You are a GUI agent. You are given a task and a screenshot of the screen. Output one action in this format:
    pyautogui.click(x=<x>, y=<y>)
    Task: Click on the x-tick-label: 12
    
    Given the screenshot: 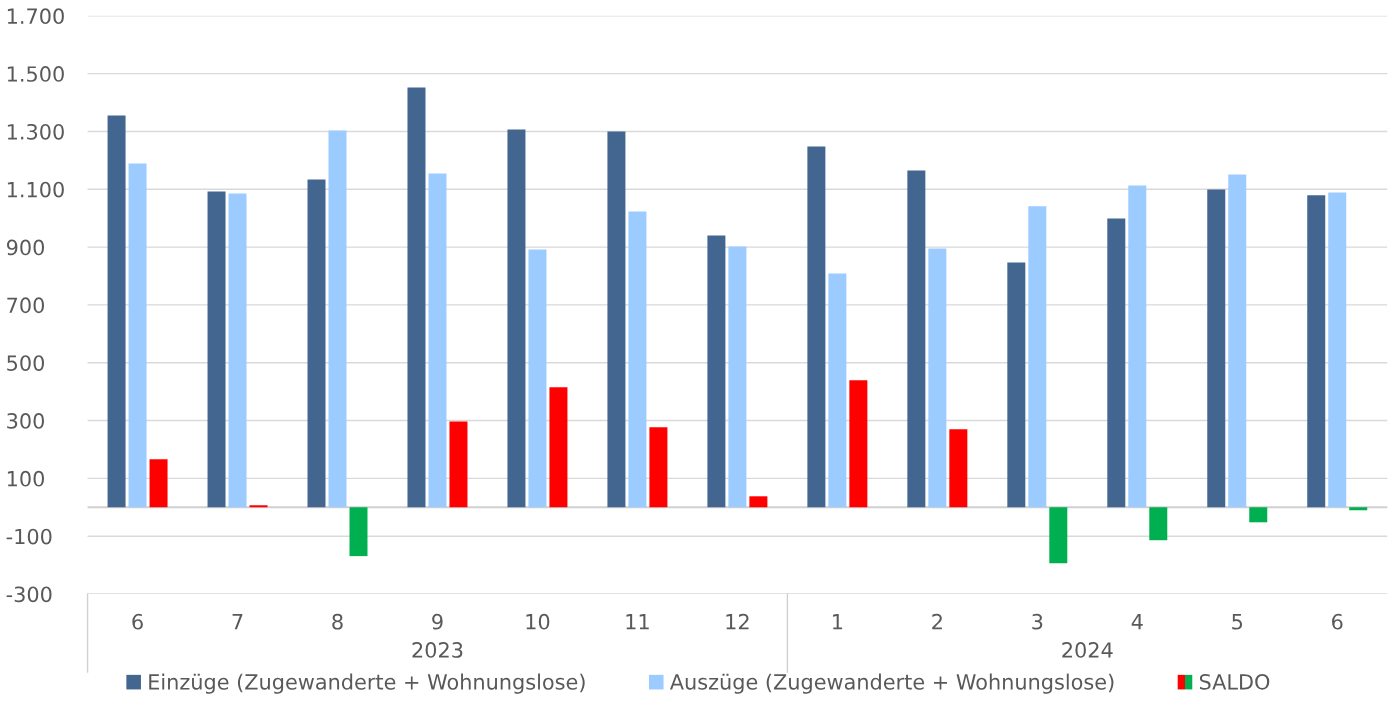 What is the action you would take?
    pyautogui.click(x=737, y=621)
    